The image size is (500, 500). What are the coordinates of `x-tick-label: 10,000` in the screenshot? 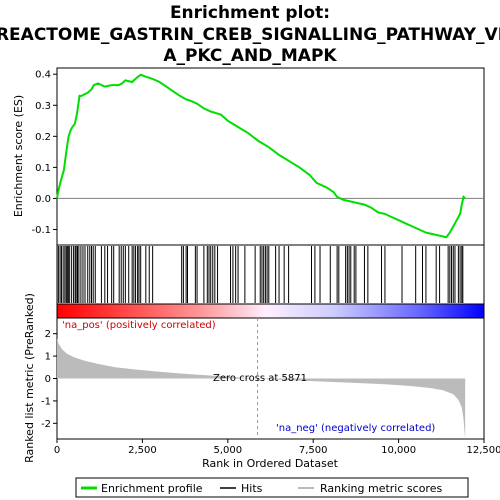 It's located at (398, 450).